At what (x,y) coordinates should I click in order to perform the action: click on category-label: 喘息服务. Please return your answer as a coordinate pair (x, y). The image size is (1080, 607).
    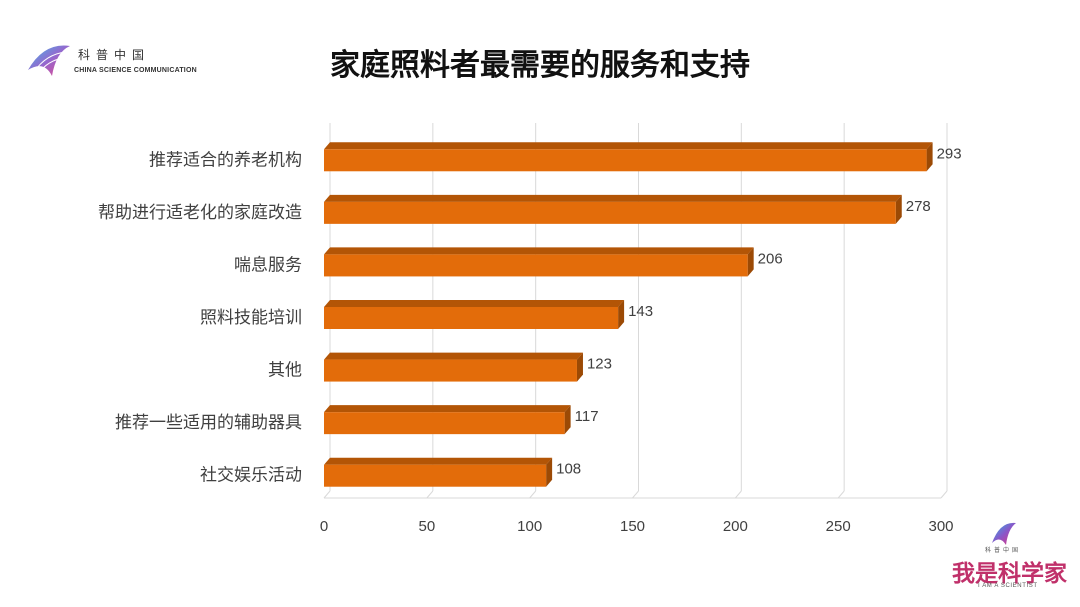
    Looking at the image, I should click on (268, 265).